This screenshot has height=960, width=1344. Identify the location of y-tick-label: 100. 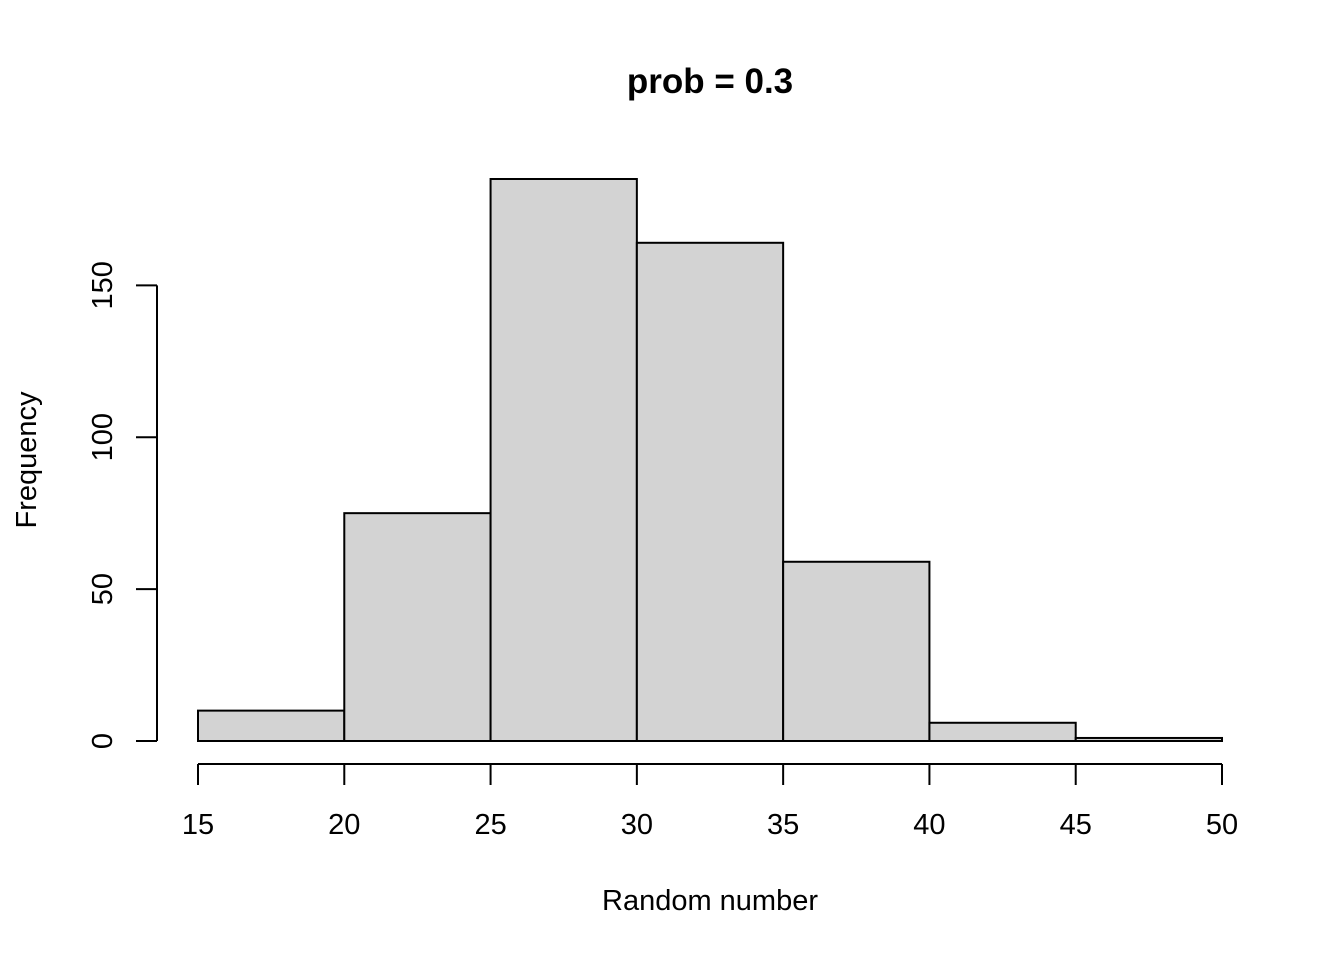
(103, 437).